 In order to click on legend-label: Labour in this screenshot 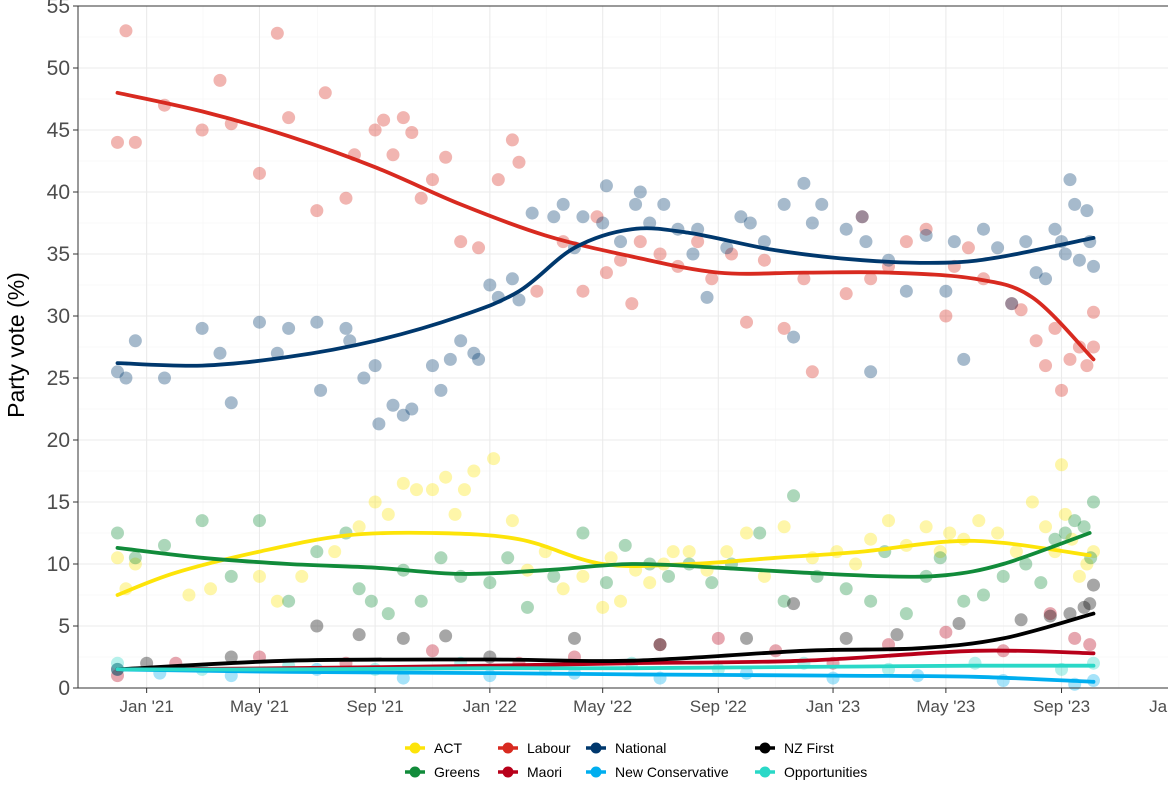, I will do `click(549, 748)`.